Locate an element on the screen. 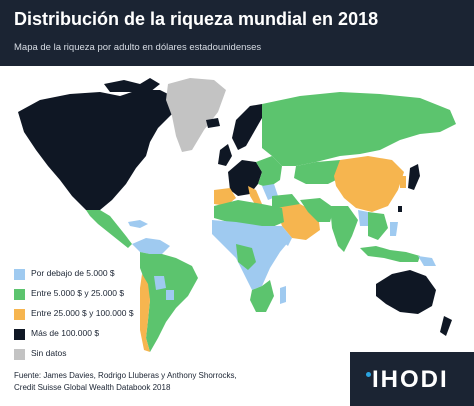 The image size is (474, 406). brand-logo: IHODI is located at coordinates (412, 379).